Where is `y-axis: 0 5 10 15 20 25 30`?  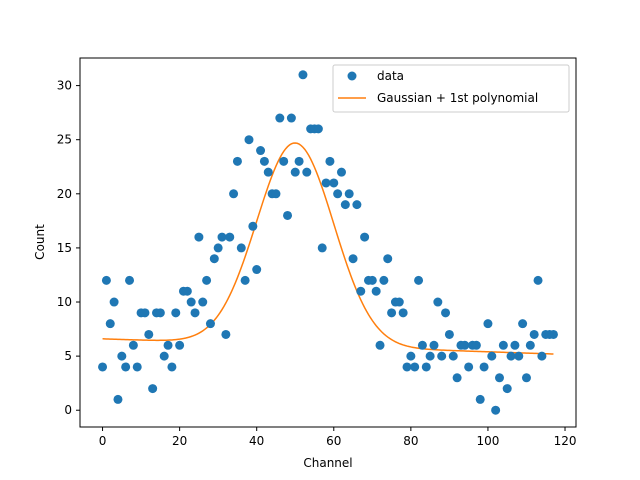
y-axis: 0 5 10 15 20 25 30 is located at coordinates (68, 248).